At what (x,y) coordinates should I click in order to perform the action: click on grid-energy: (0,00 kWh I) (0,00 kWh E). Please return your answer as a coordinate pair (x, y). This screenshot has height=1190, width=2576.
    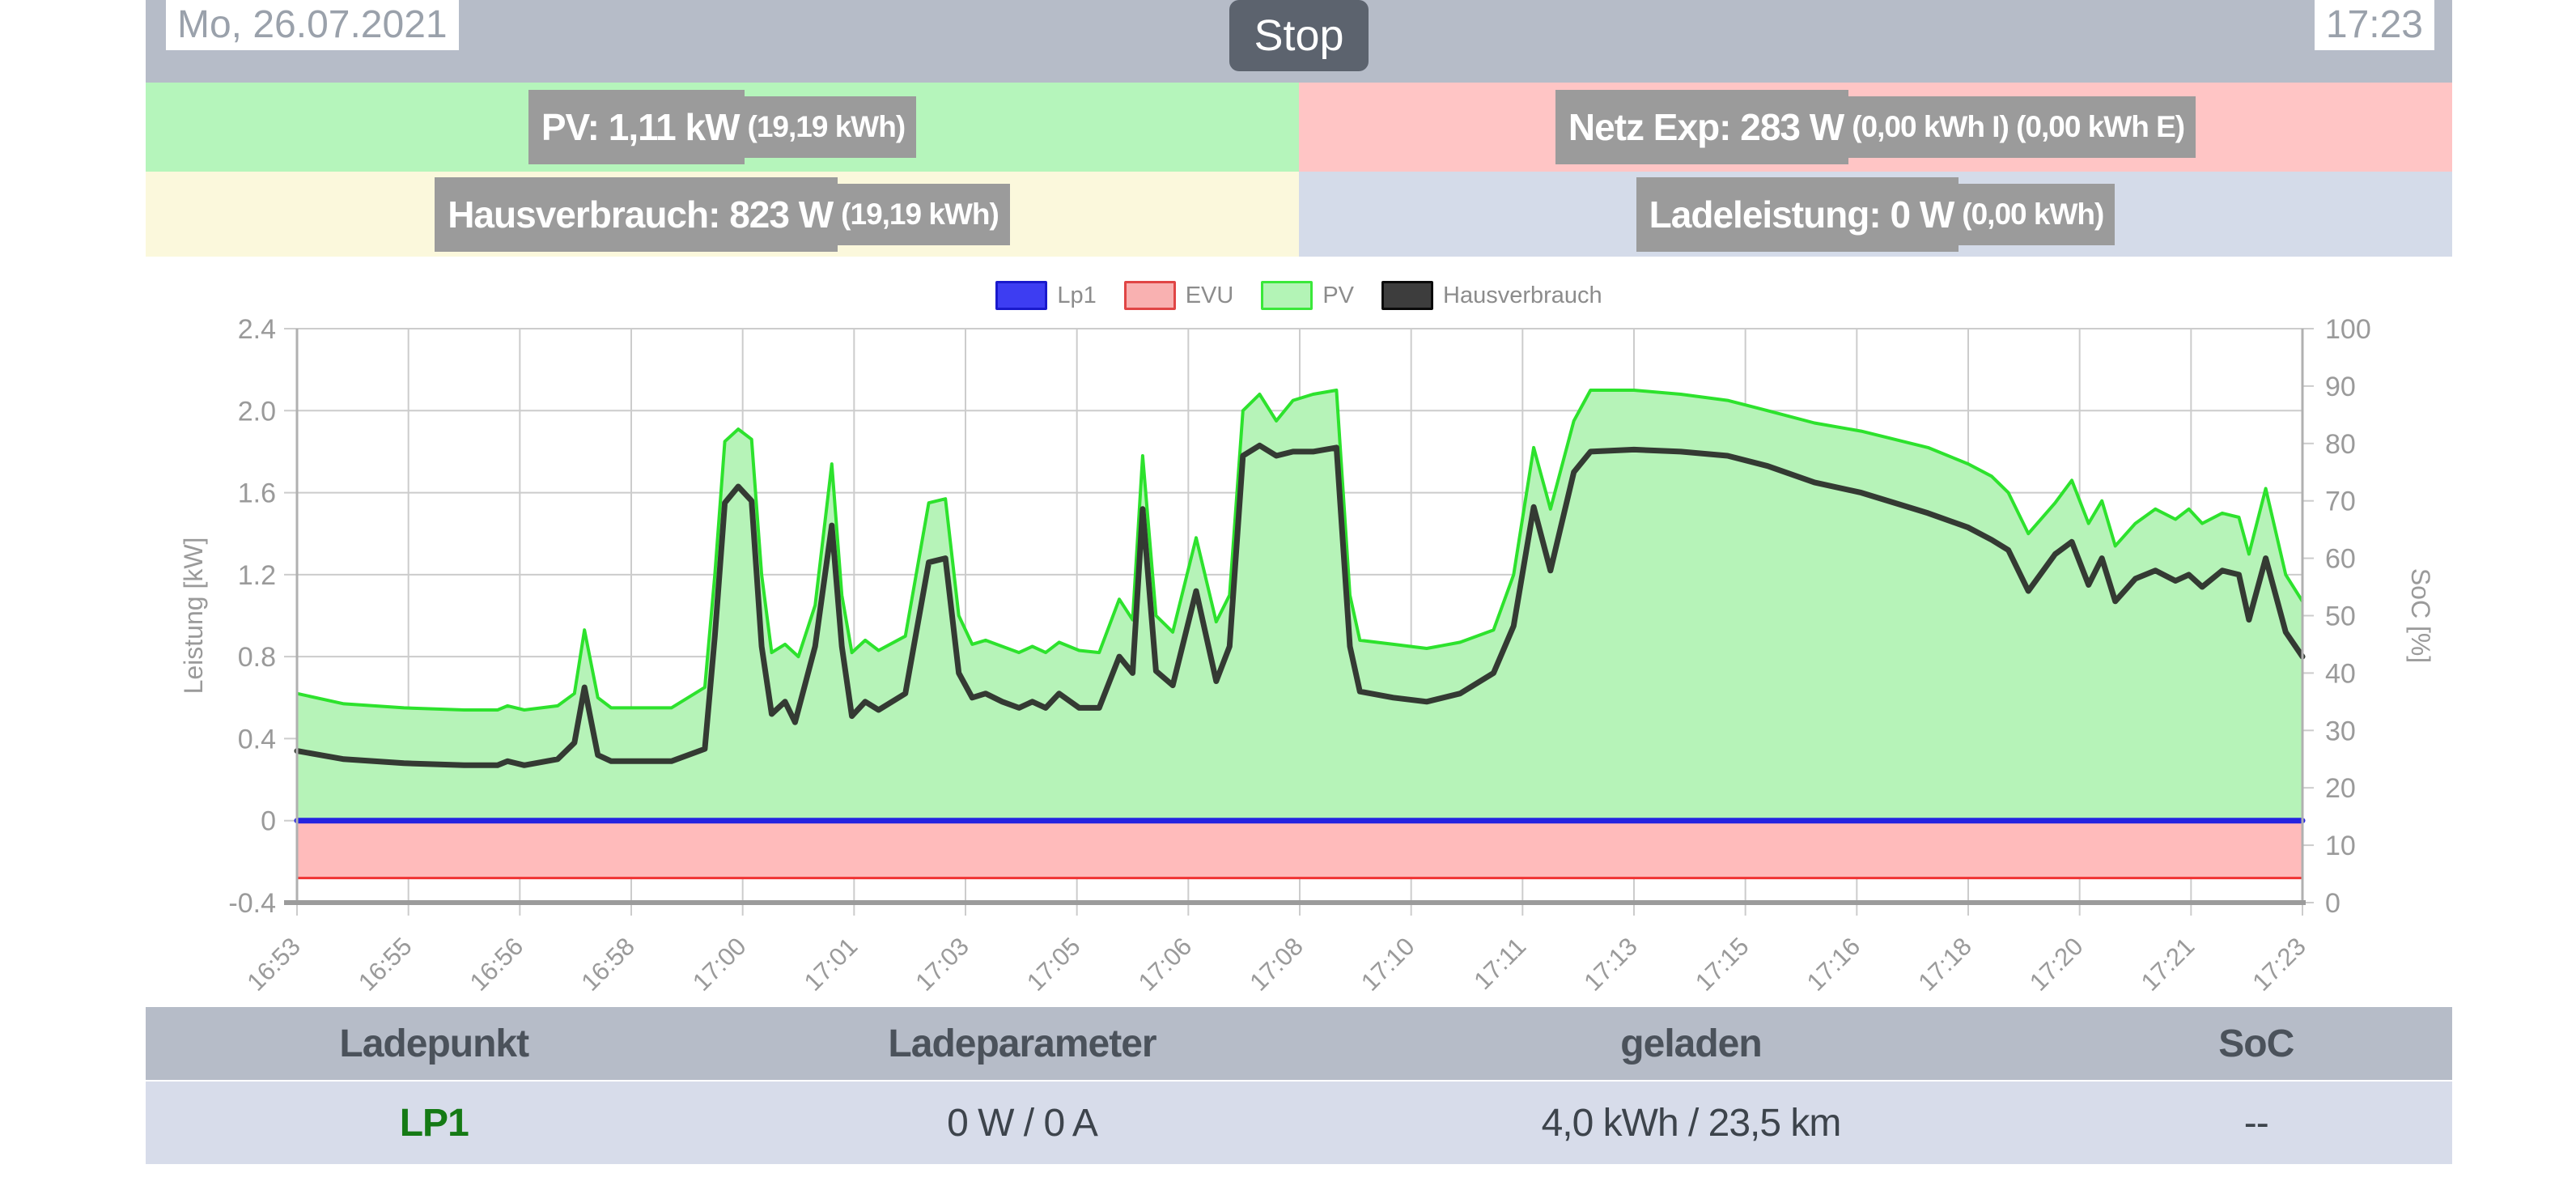
    Looking at the image, I should click on (2022, 127).